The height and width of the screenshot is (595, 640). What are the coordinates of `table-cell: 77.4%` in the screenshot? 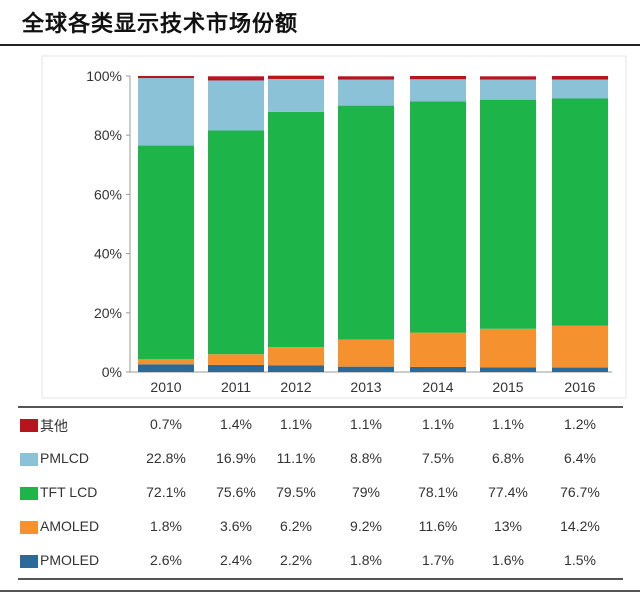 It's located at (508, 492).